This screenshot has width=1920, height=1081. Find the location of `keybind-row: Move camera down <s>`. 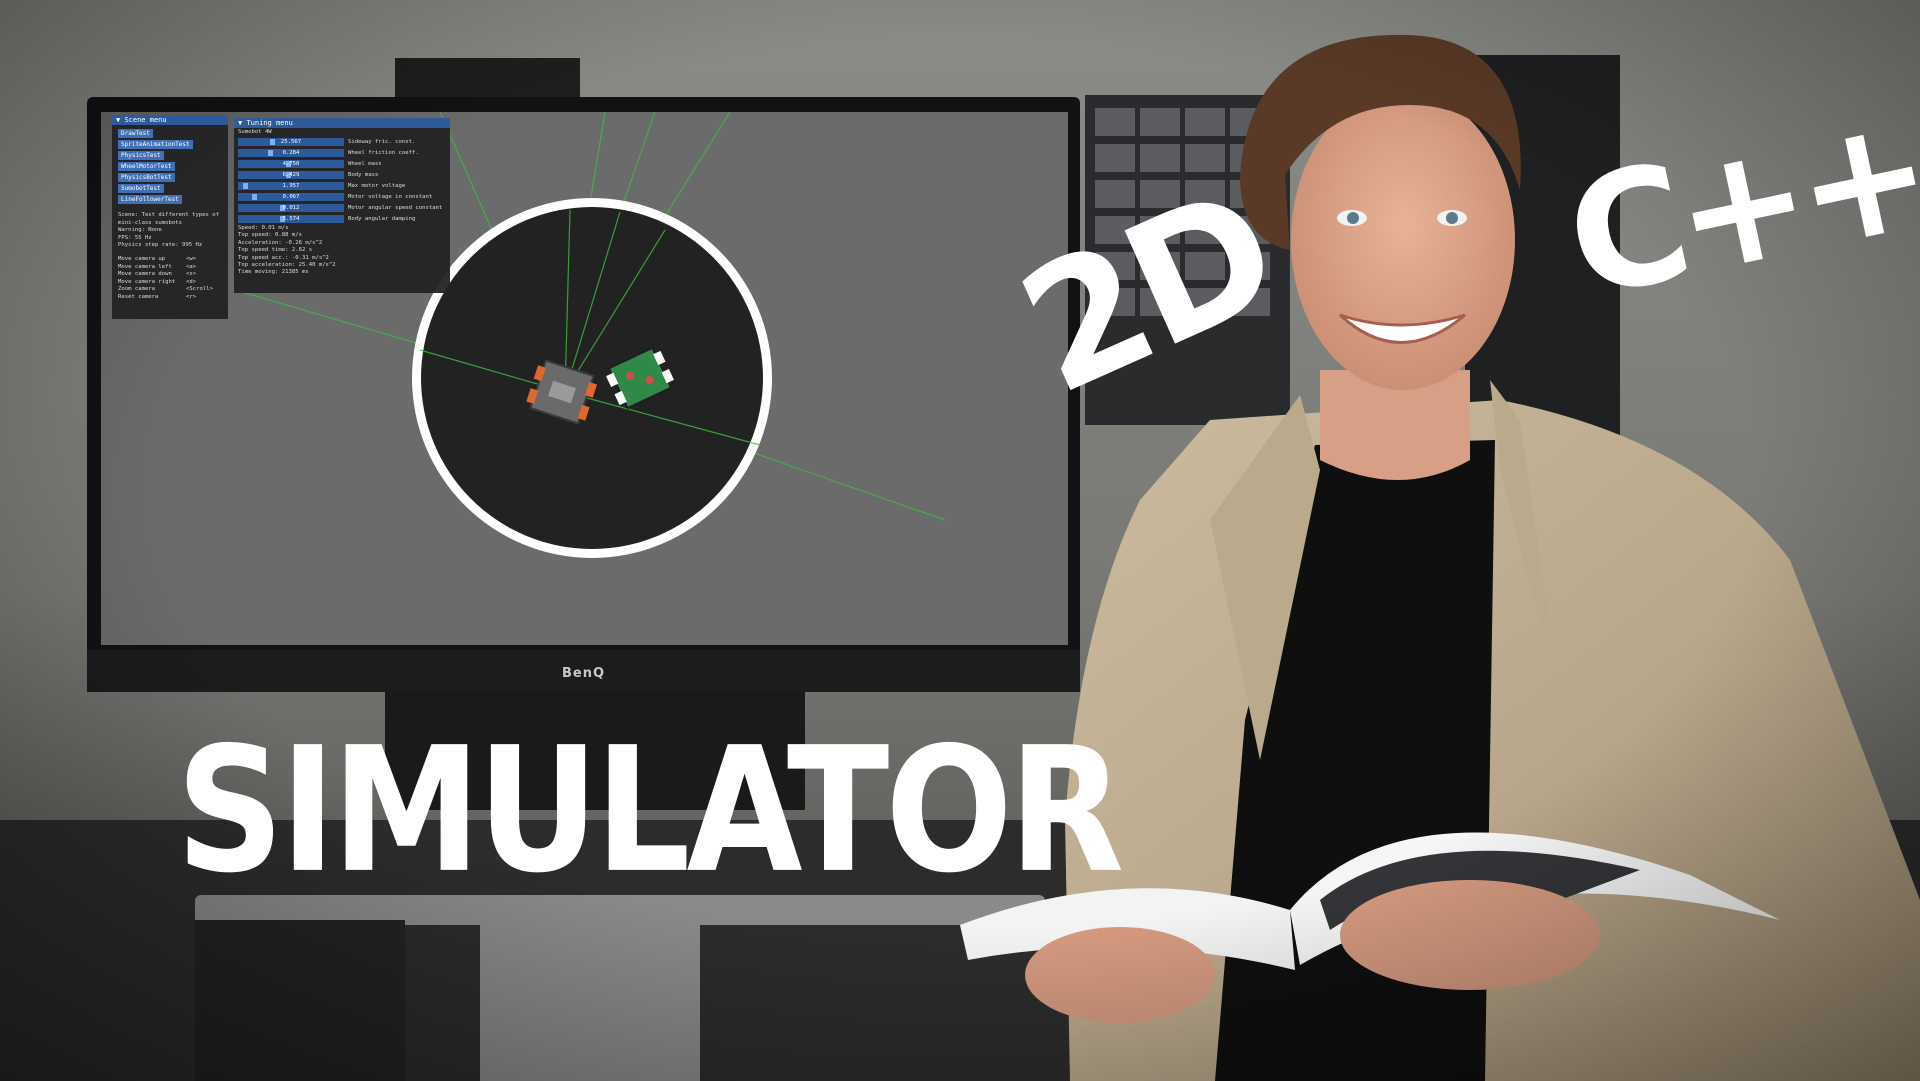

keybind-row: Move camera down <s> is located at coordinates (173, 275).